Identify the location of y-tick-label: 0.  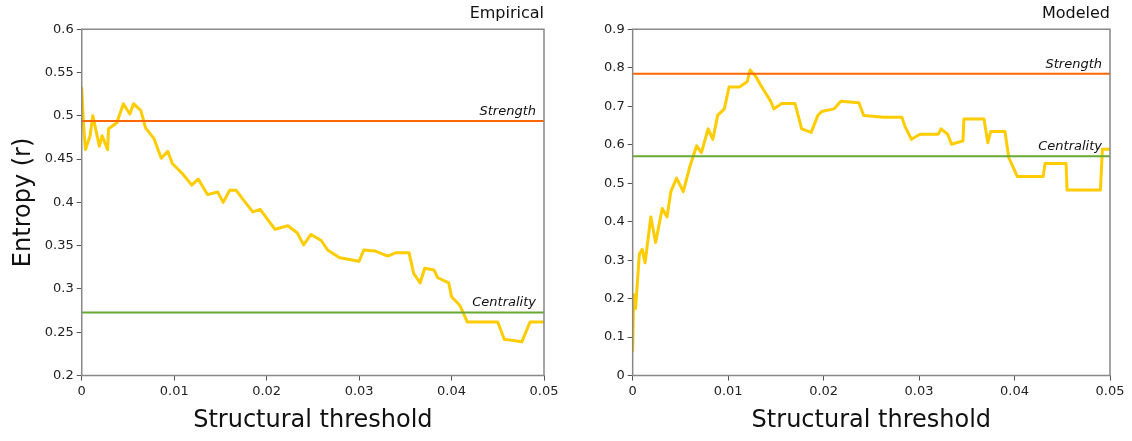
(620, 374).